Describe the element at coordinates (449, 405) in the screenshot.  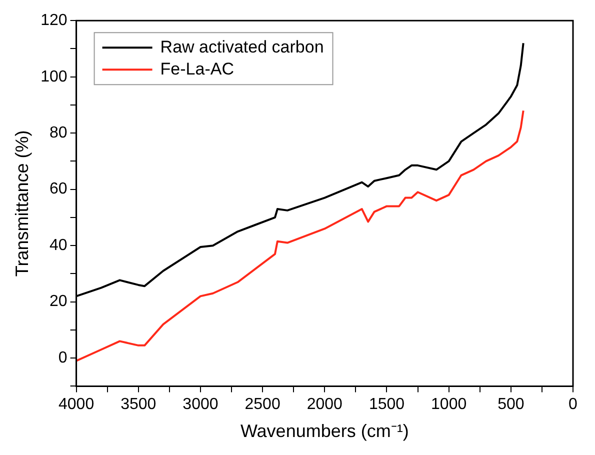
I see `x-tick-label: 1000` at that location.